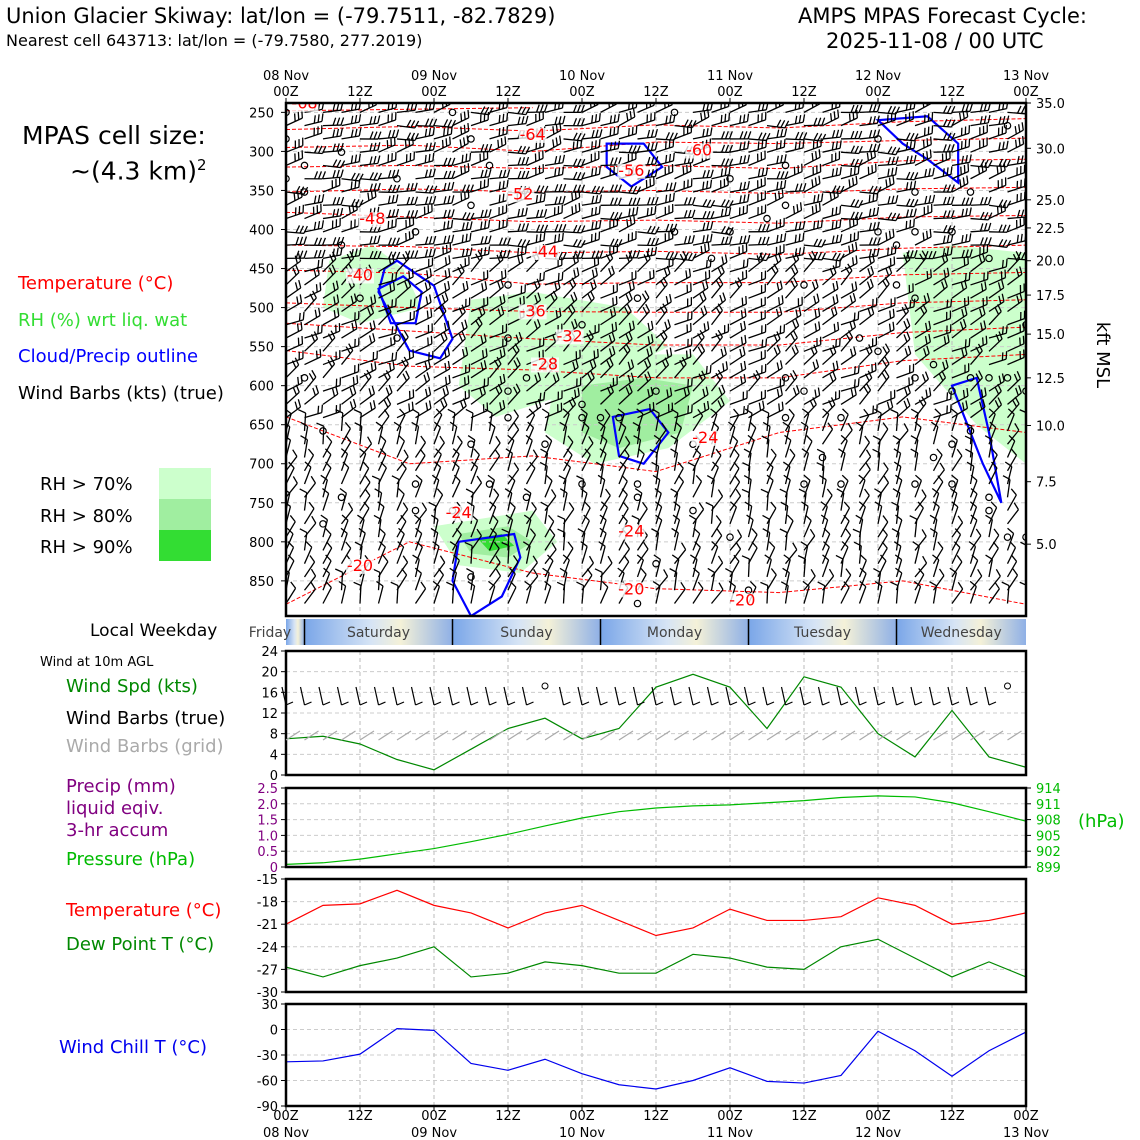  I want to click on panel-ytick-label: 30, so click(269, 1005).